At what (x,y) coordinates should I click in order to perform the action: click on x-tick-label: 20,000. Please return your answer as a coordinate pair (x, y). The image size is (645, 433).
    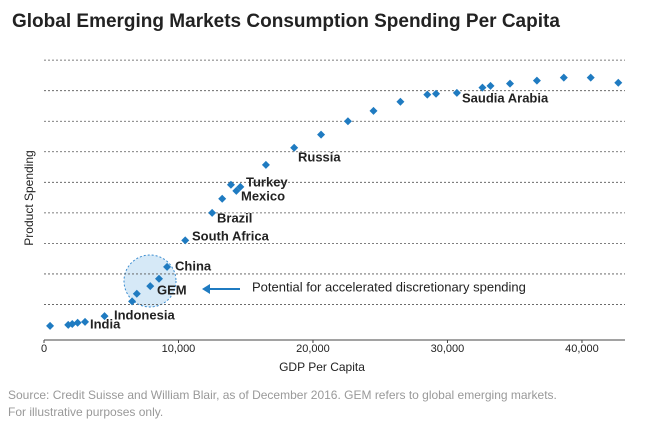
    Looking at the image, I should click on (313, 349).